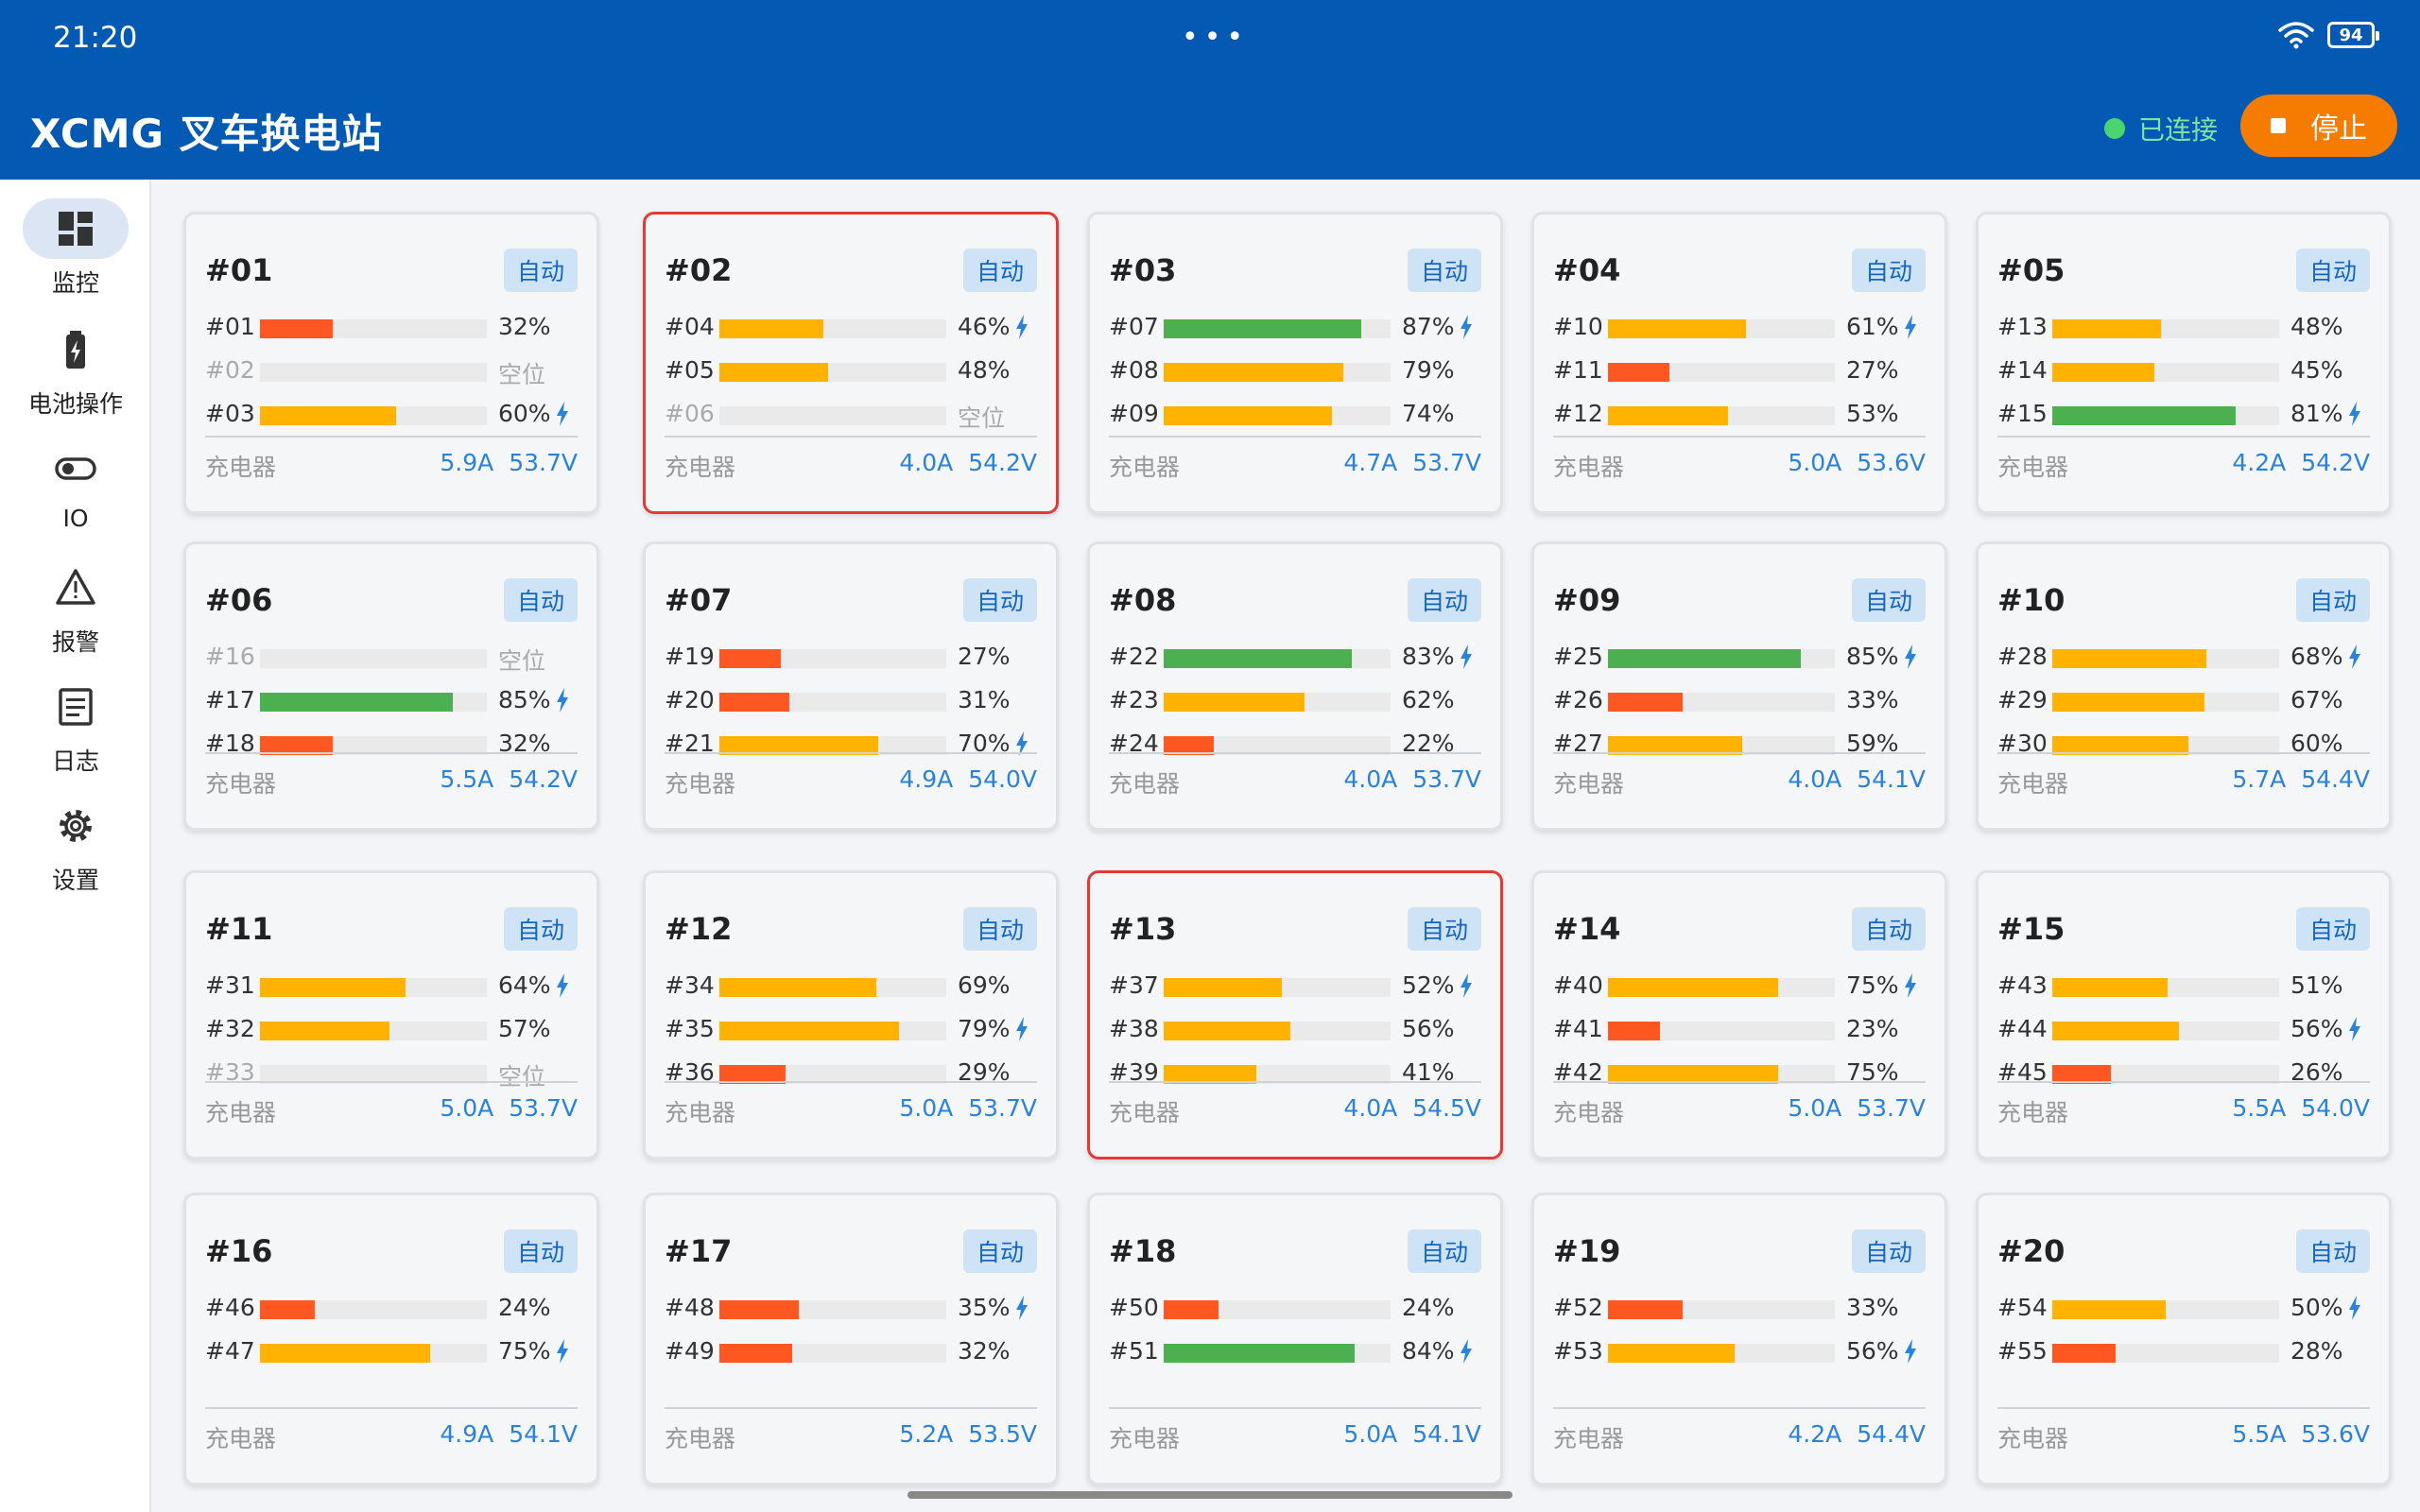 This screenshot has height=1512, width=2420. I want to click on station-card: #16 自动 #46 24% #47 75% 充电器 4.9A 54.1V, so click(391, 1339).